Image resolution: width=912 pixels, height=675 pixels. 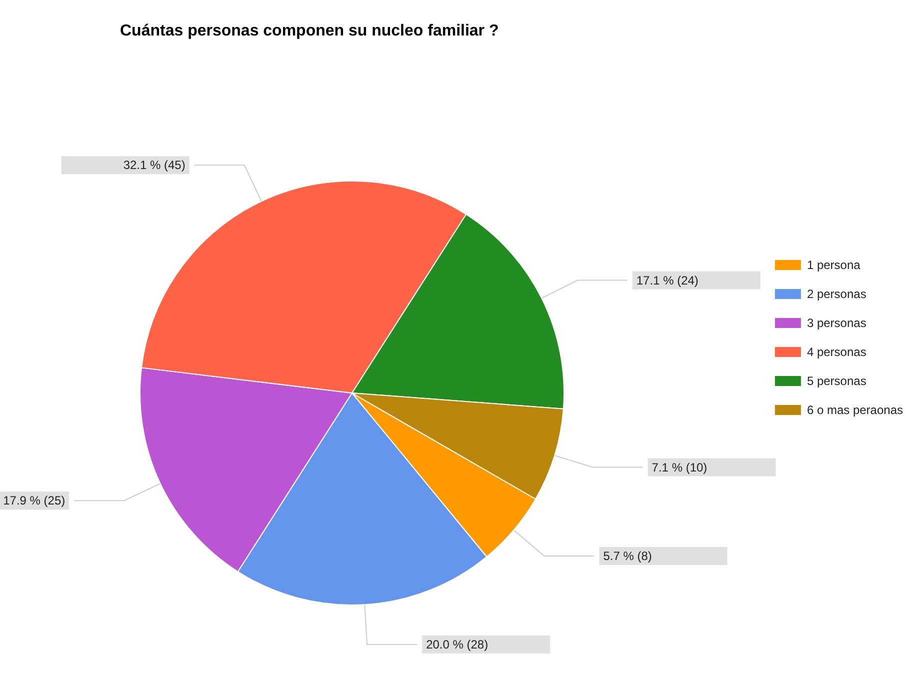 What do you see at coordinates (667, 280) in the screenshot?
I see `data-label: 17.1 % (24)` at bounding box center [667, 280].